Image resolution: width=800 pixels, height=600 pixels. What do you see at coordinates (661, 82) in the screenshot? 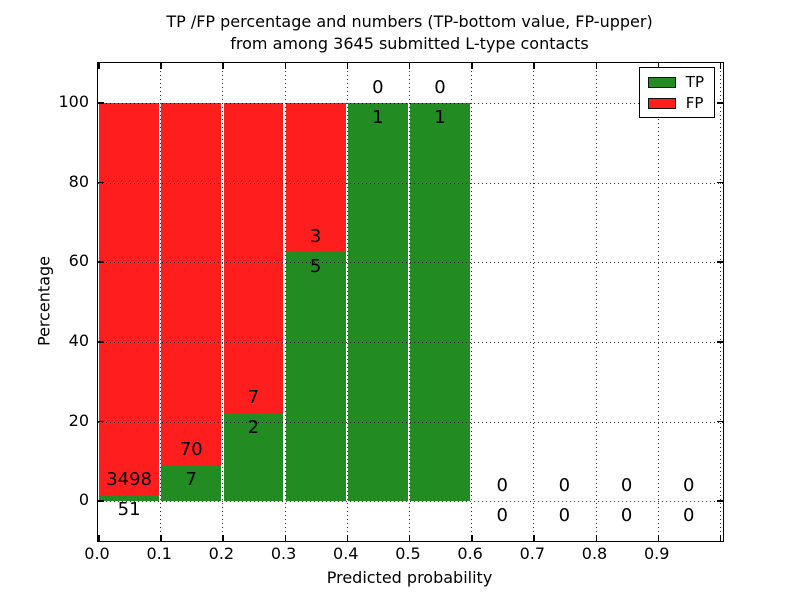
I see `tp-swatch-icon` at bounding box center [661, 82].